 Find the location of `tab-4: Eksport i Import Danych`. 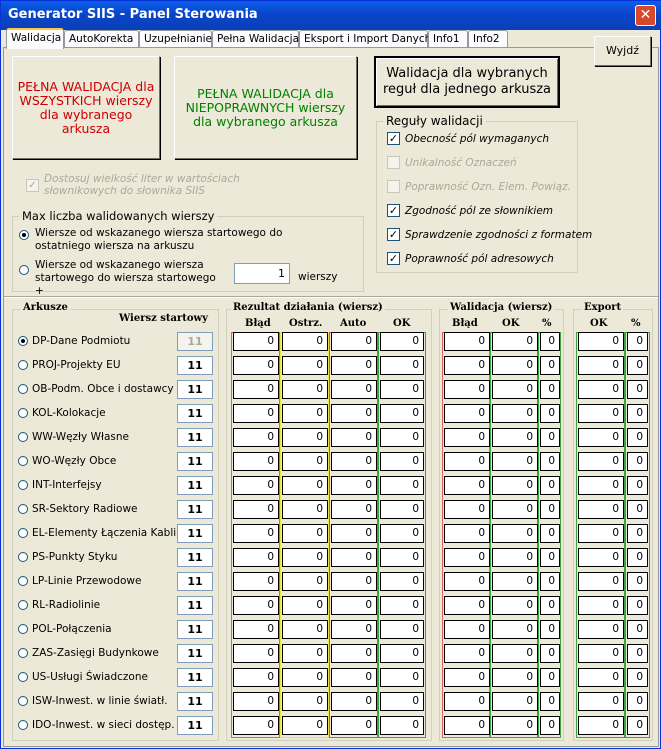

tab-4: Eksport i Import Danych is located at coordinates (365, 39).